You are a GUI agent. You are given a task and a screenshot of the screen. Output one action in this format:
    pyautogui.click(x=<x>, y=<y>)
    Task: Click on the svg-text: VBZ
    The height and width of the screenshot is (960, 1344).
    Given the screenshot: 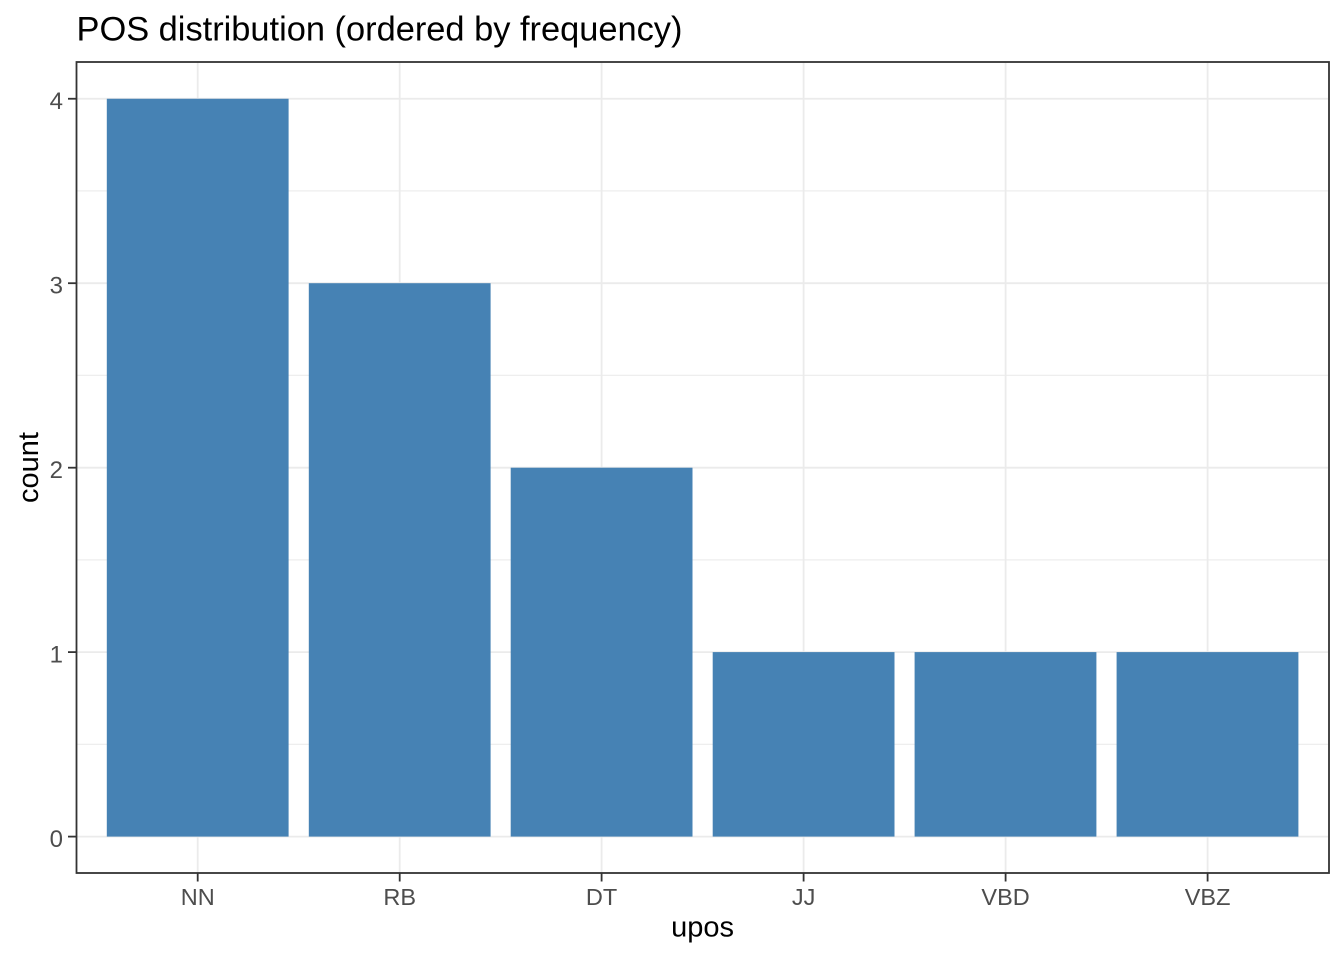 What is the action you would take?
    pyautogui.click(x=1208, y=897)
    